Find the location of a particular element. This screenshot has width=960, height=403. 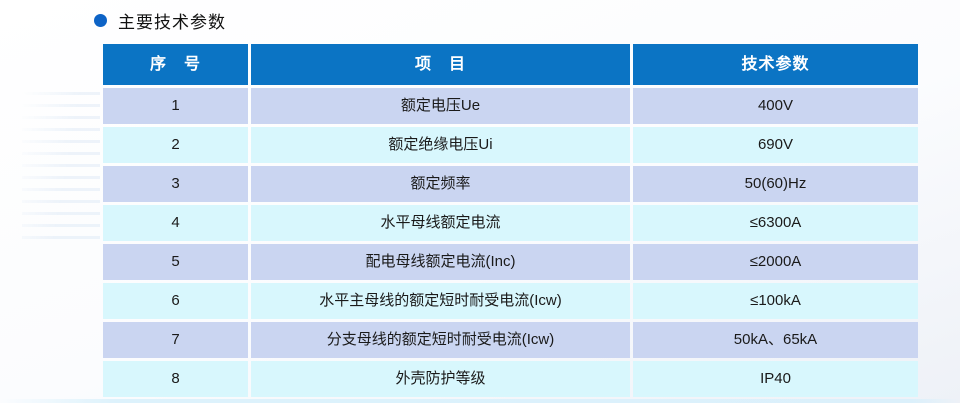

cell-item: 配电母线额定电流(Inc) is located at coordinates (440, 262).